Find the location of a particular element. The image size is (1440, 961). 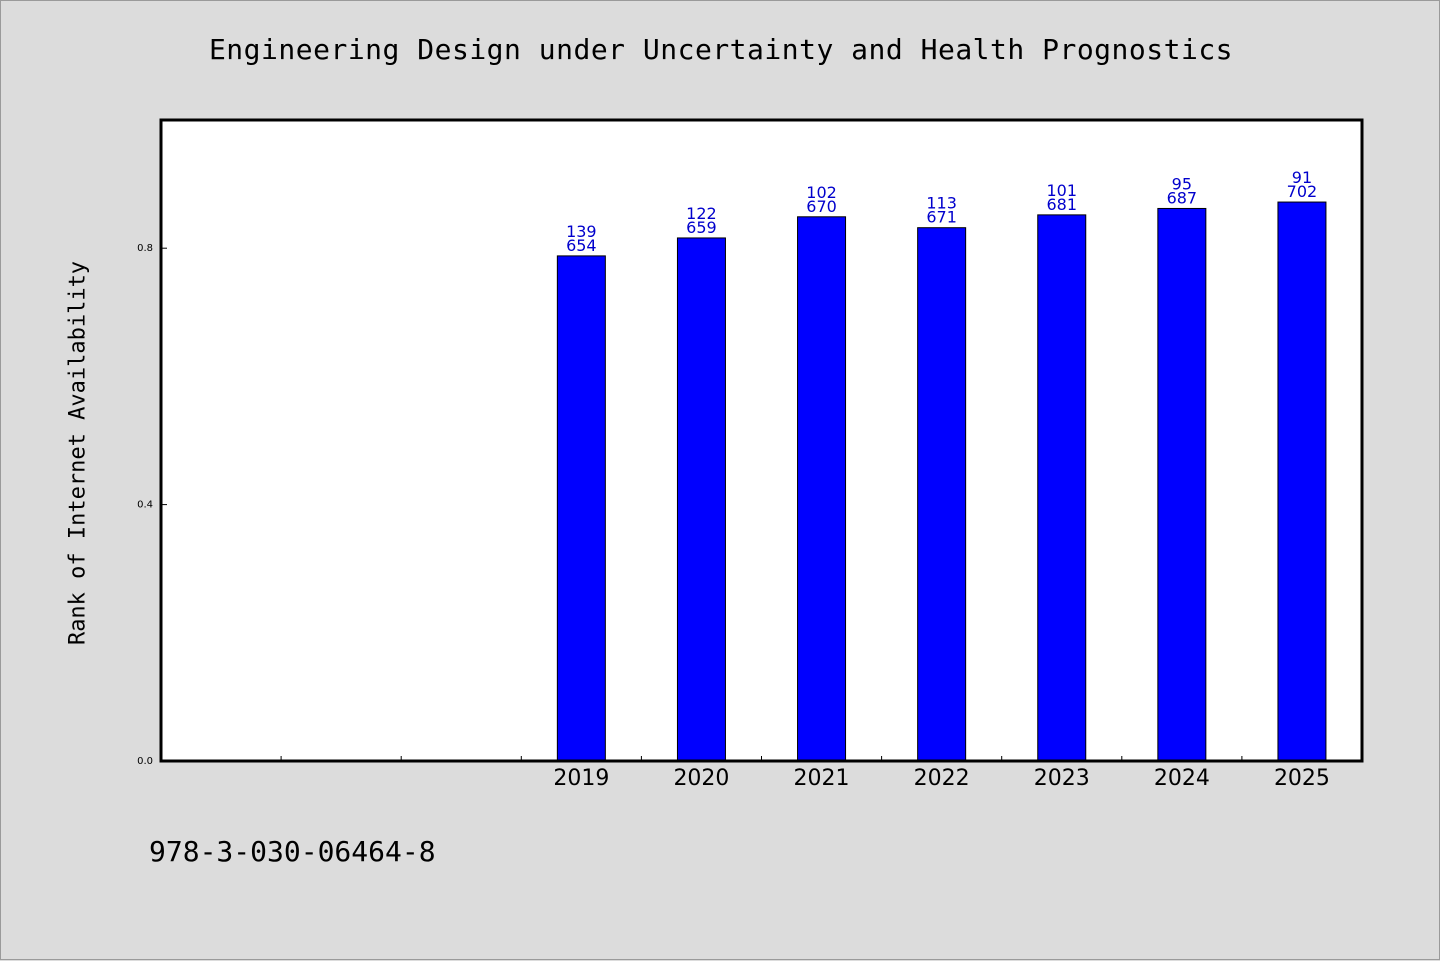

bar-label-top-2022: 113 is located at coordinates (941, 203).